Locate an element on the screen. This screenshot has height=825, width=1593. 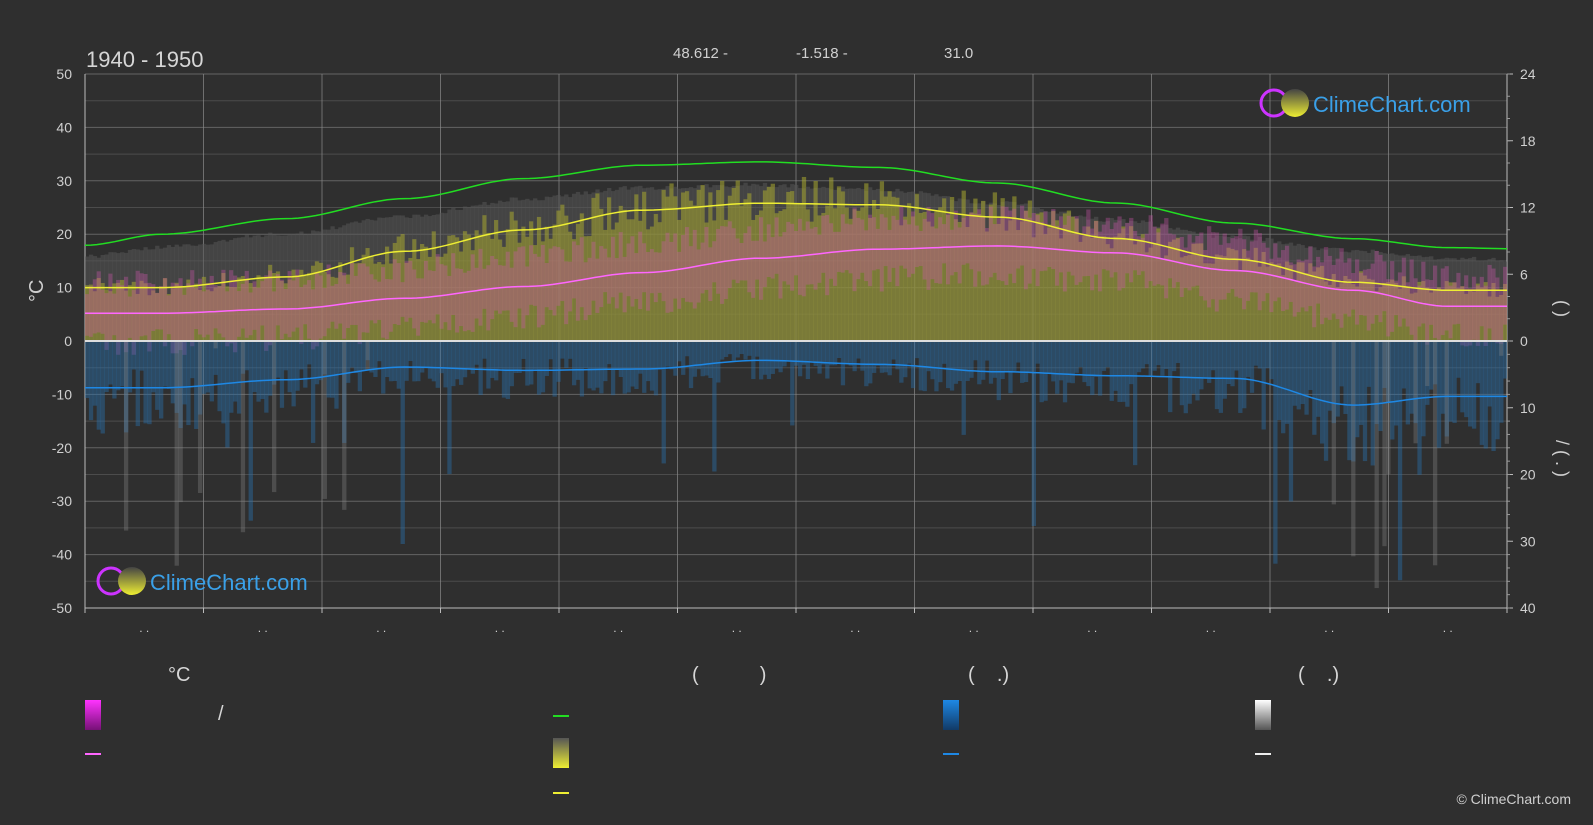
latitude-label: 48.612 - is located at coordinates (700, 53).